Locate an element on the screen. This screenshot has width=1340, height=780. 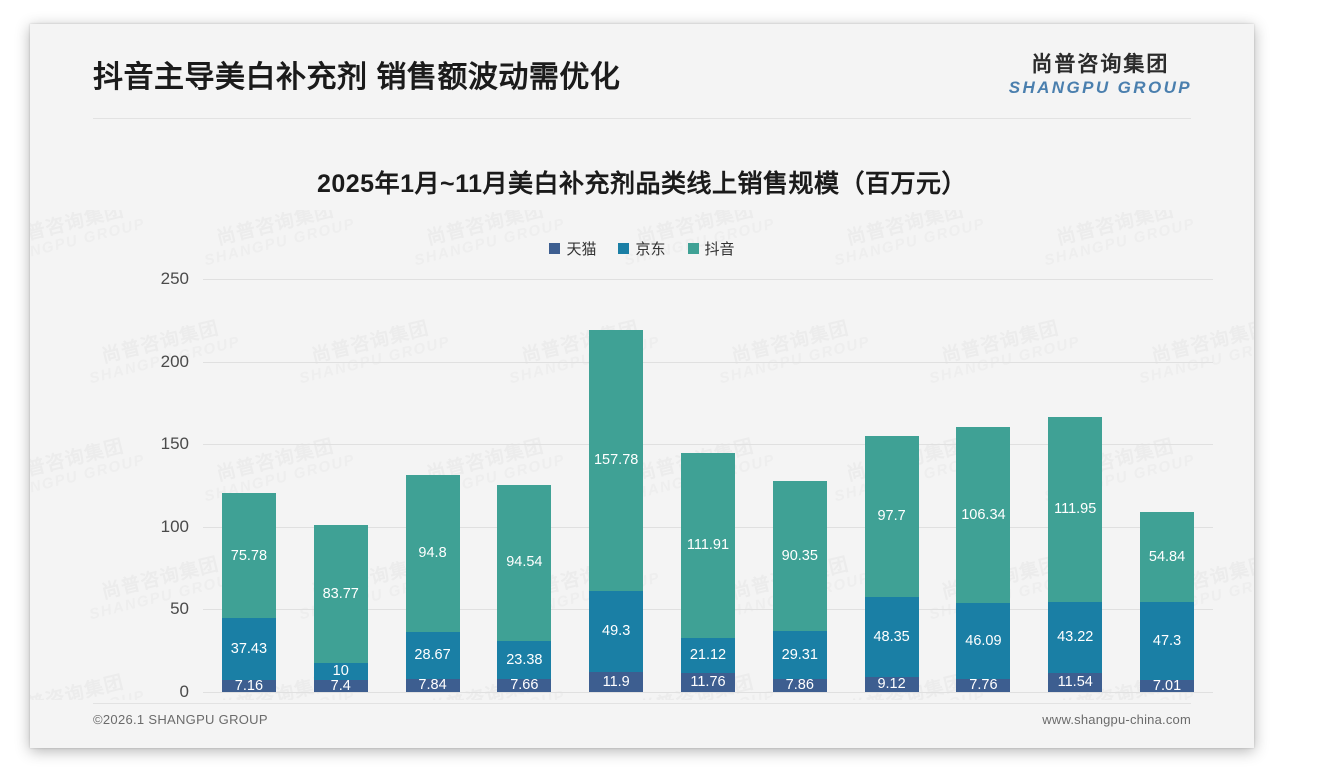
bar-value-label: 47.3 is located at coordinates (1167, 641).